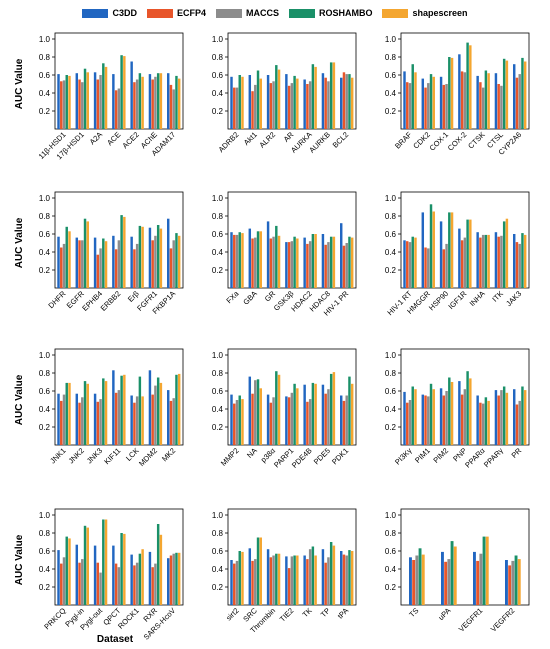 This screenshot has height=649, width=550. What do you see at coordinates (19, 242) in the screenshot?
I see `y-axis-label: AUC Value` at bounding box center [19, 242].